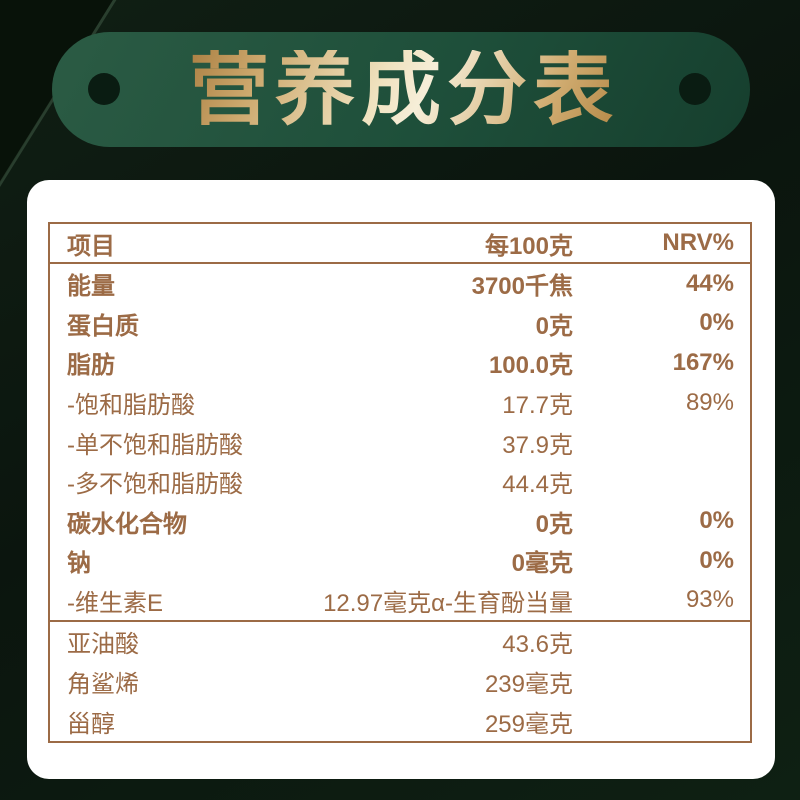 This screenshot has height=800, width=800. I want to click on row-nrv-value: 93%, so click(709, 600).